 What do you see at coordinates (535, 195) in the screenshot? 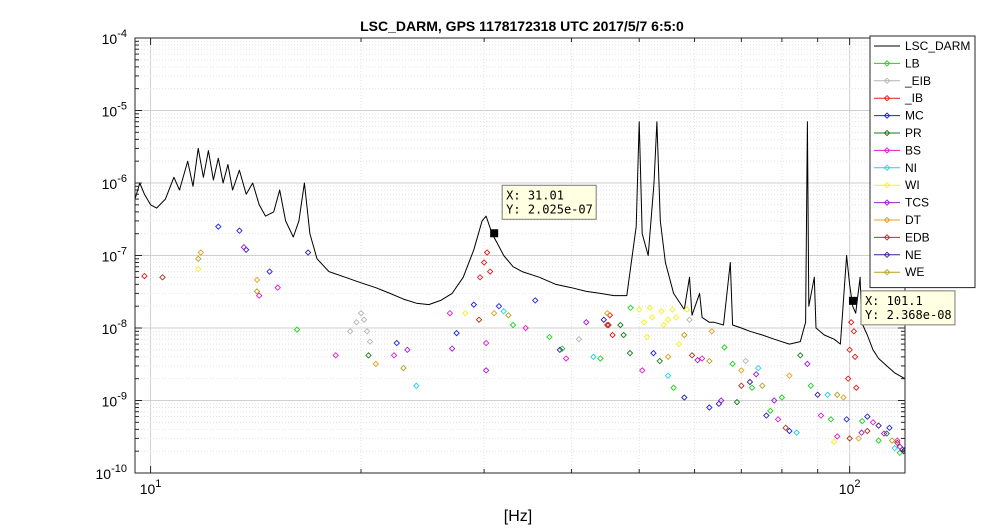
I see `datatip-x-text: X: 31.01` at bounding box center [535, 195].